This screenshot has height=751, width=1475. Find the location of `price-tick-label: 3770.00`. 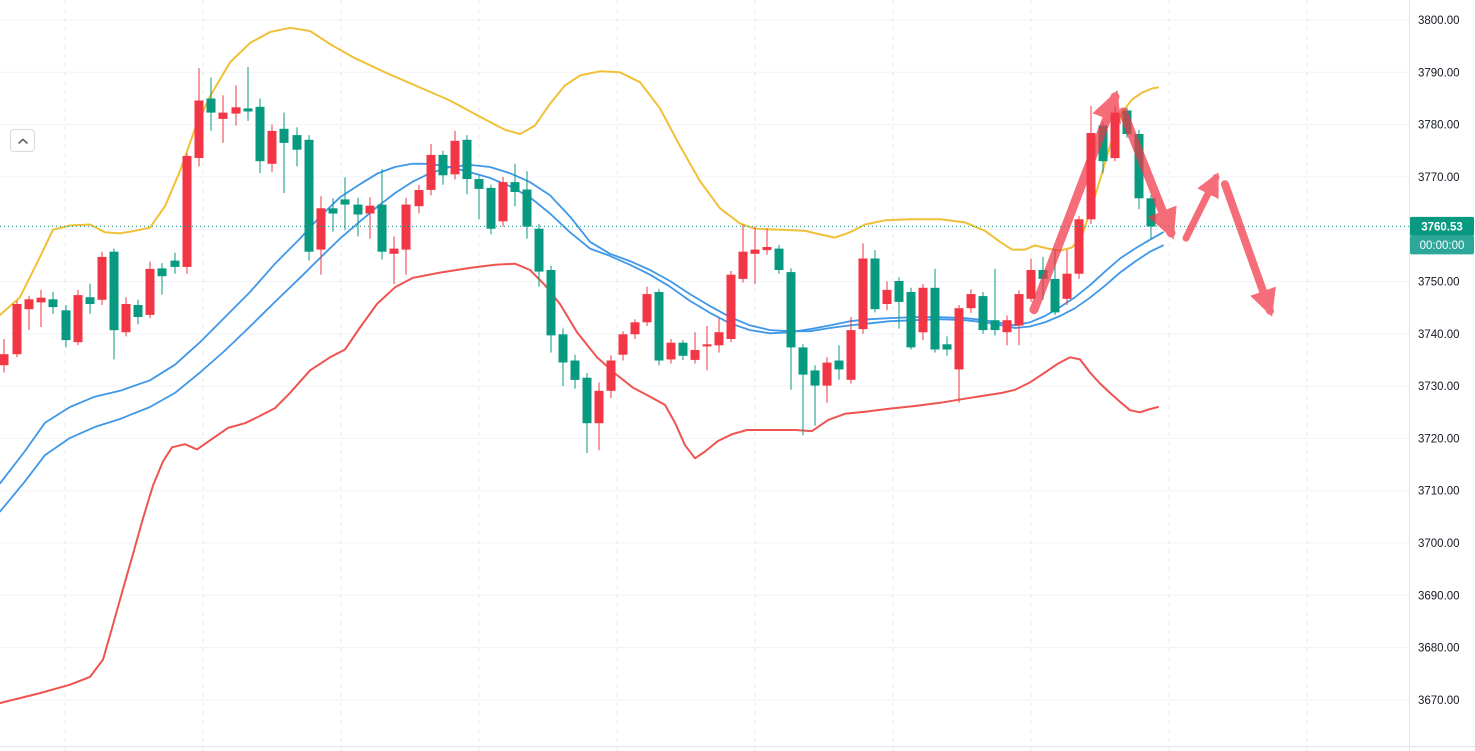

price-tick-label: 3770.00 is located at coordinates (1439, 178).